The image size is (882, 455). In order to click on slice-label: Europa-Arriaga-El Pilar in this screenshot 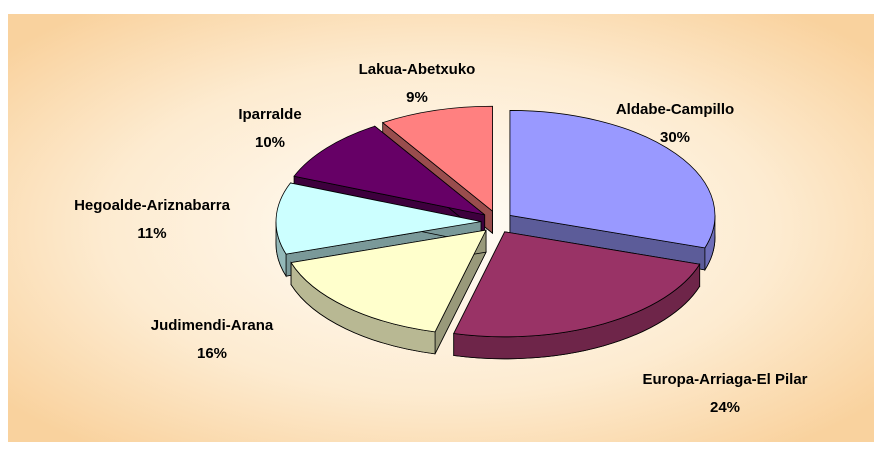, I will do `click(724, 379)`.